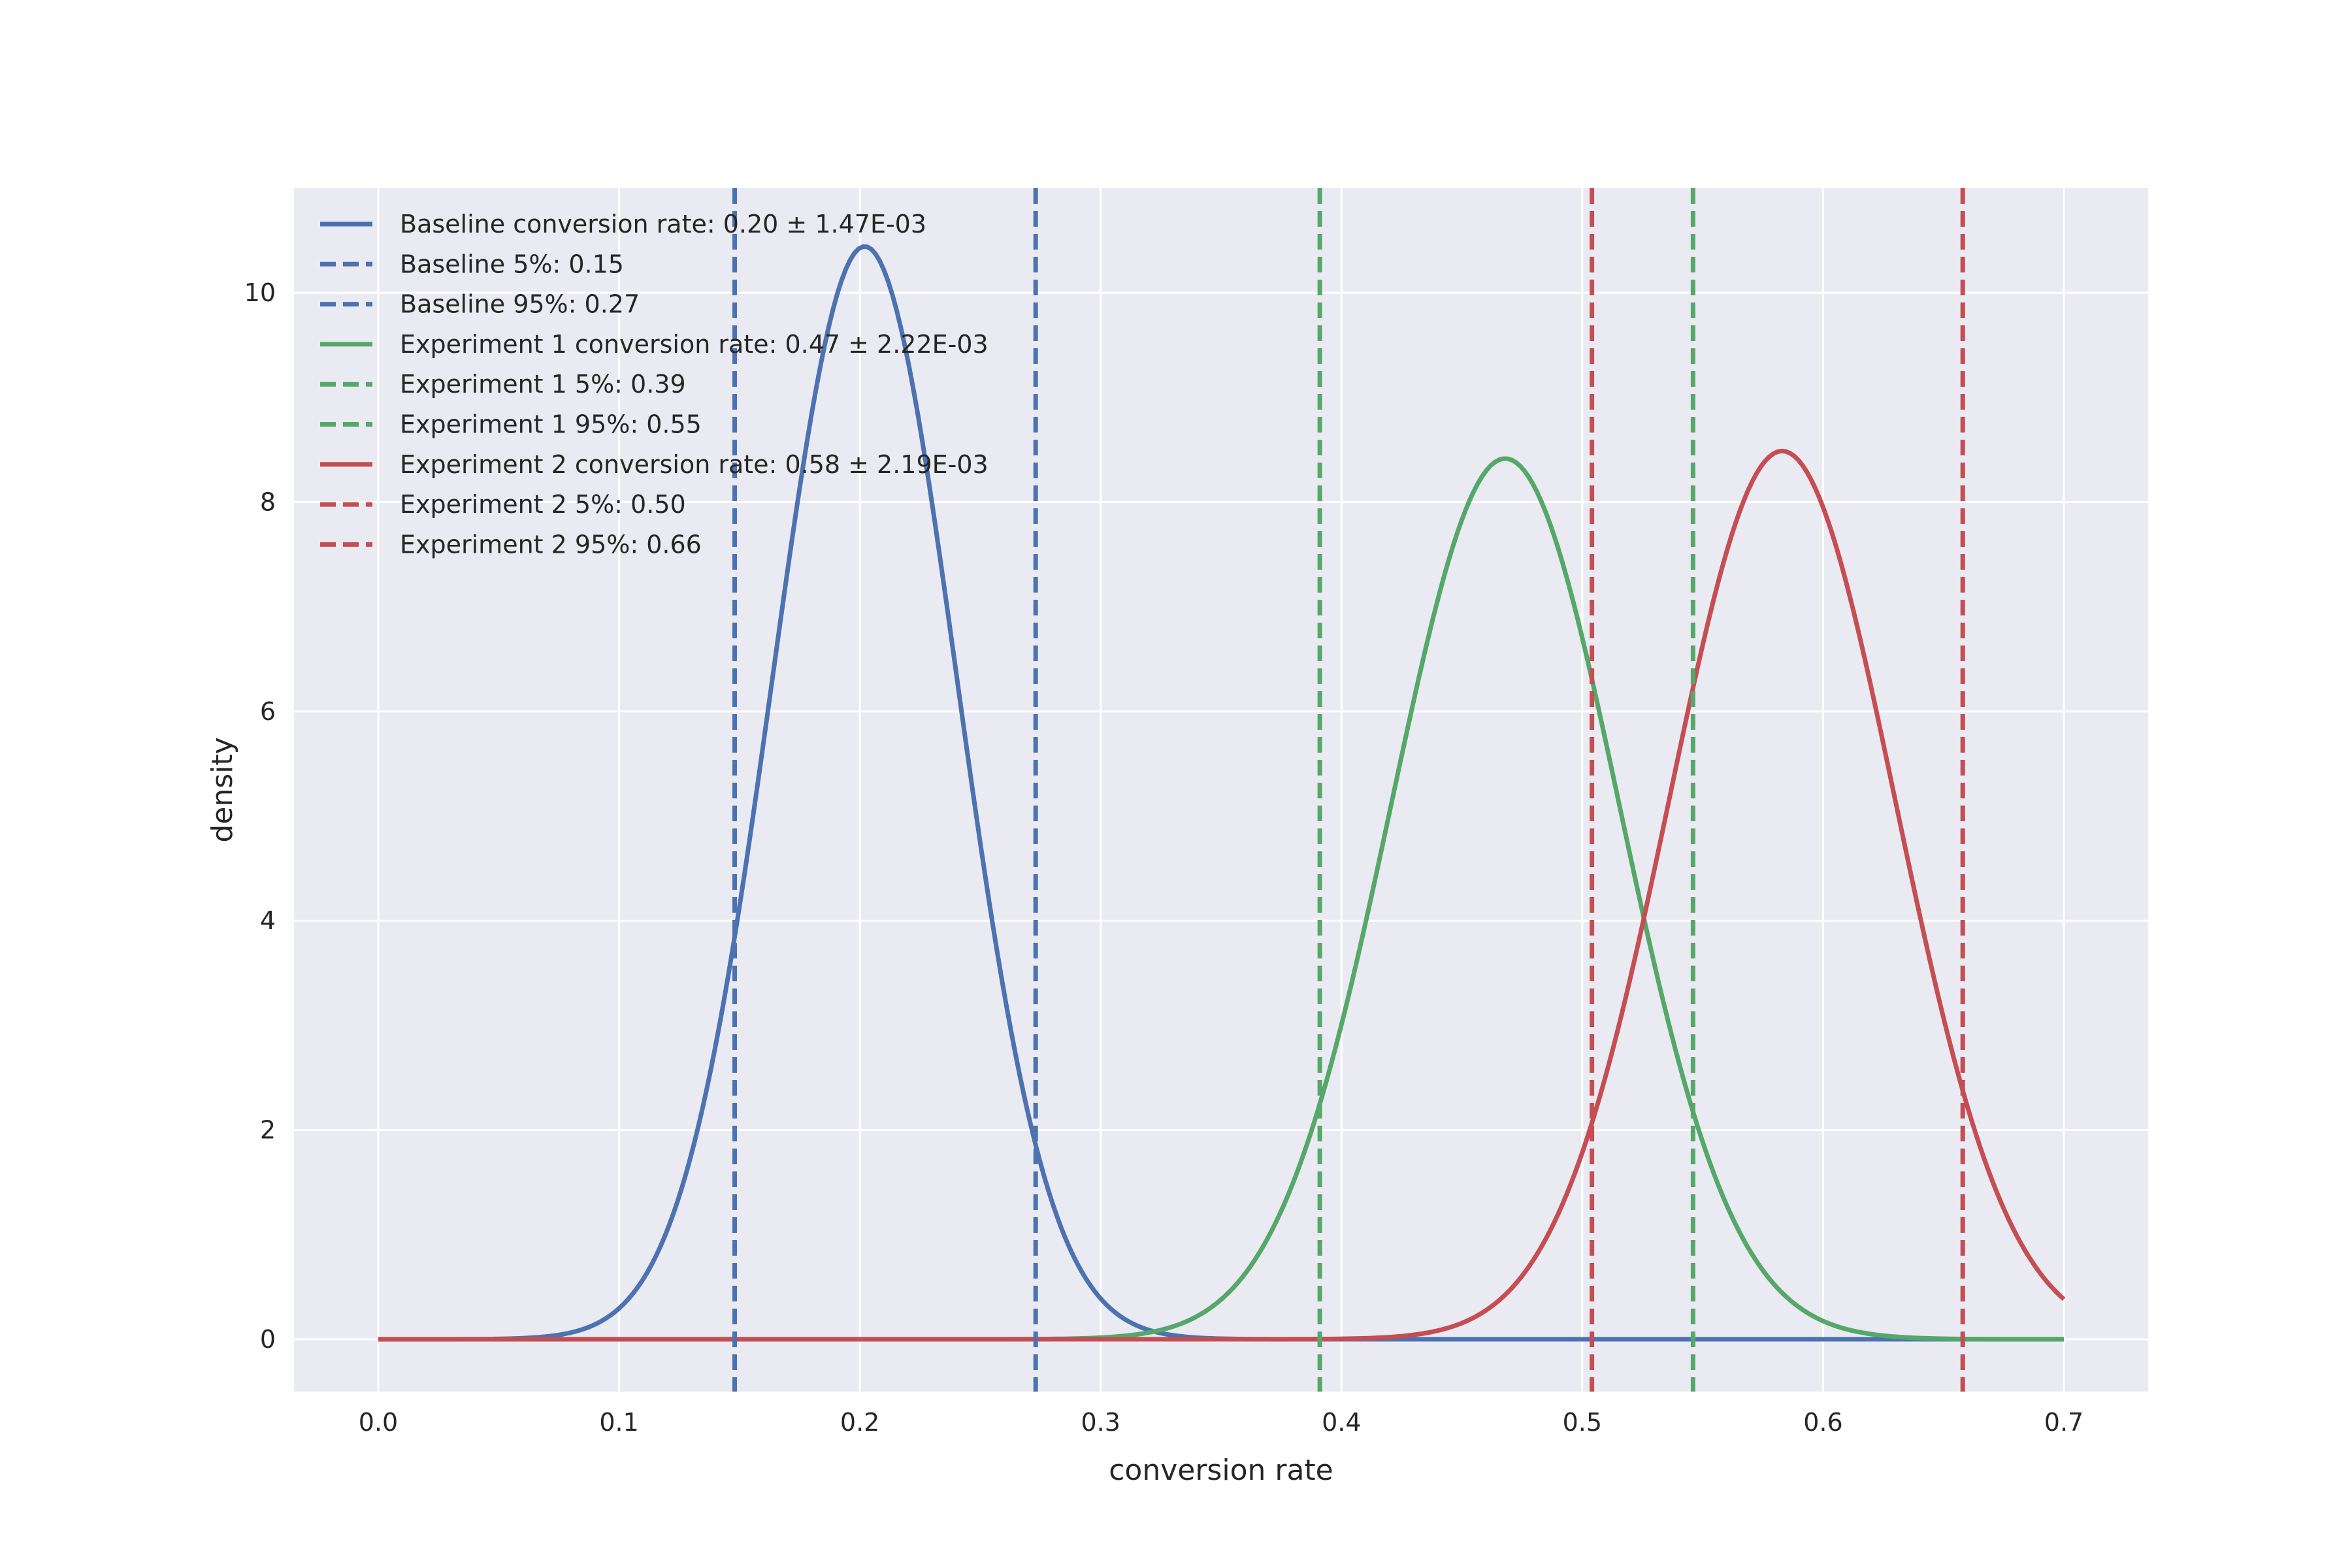 The height and width of the screenshot is (1568, 2352). What do you see at coordinates (1582, 1422) in the screenshot?
I see `x-tick-label: 0.5` at bounding box center [1582, 1422].